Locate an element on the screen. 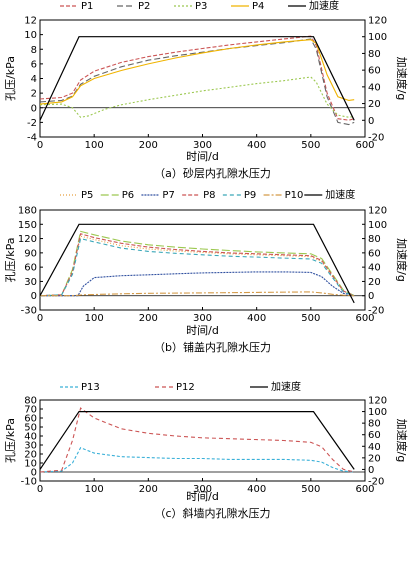  y-tick-label: -30 is located at coordinates (29, 311).